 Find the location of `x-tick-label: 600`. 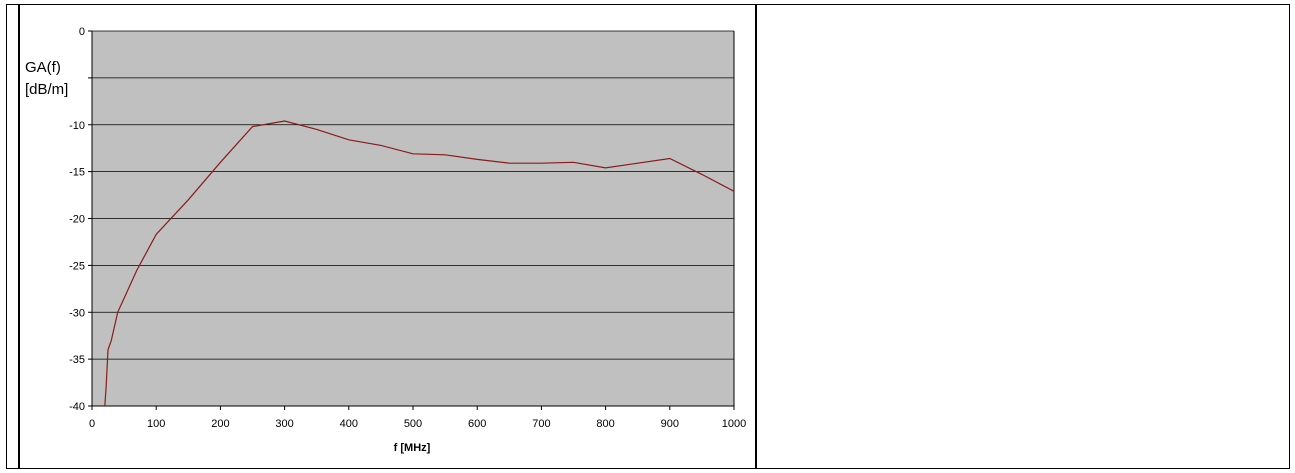

x-tick-label: 600 is located at coordinates (477, 424).